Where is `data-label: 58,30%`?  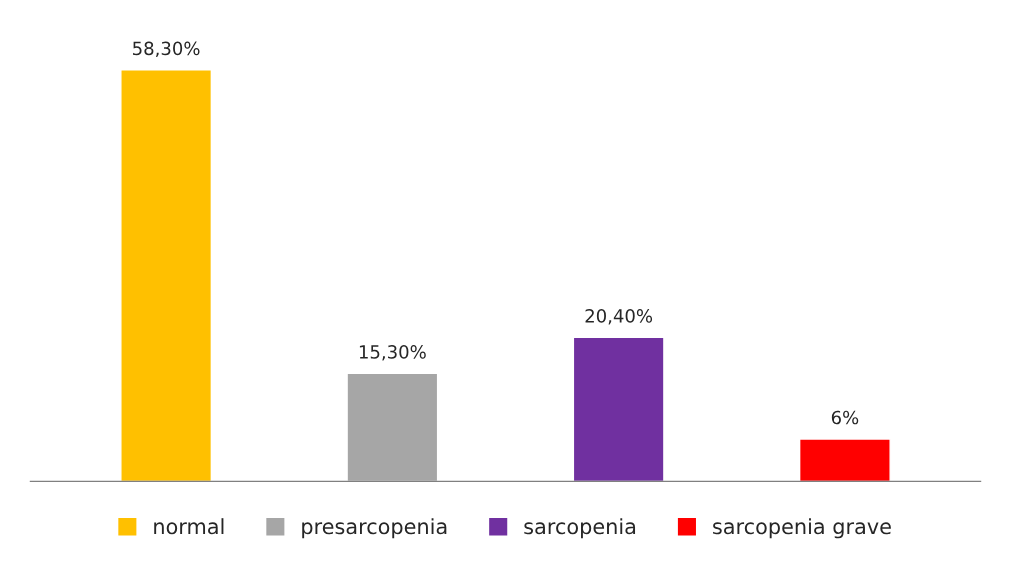
data-label: 58,30% is located at coordinates (166, 49).